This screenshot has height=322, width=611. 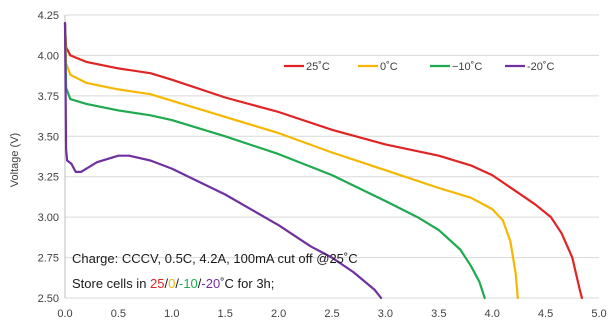 I want to click on legend-label: 0˚C, so click(x=389, y=67).